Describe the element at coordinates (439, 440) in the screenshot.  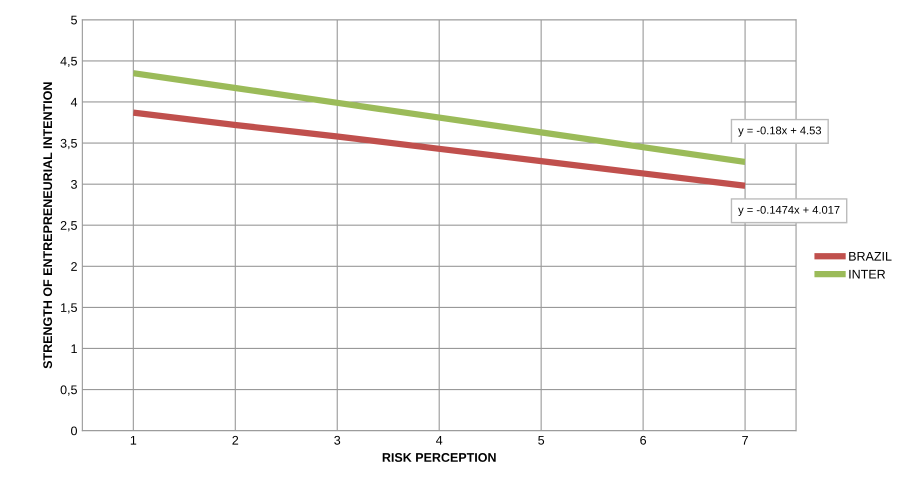
I see `x-tick-label: 4` at that location.